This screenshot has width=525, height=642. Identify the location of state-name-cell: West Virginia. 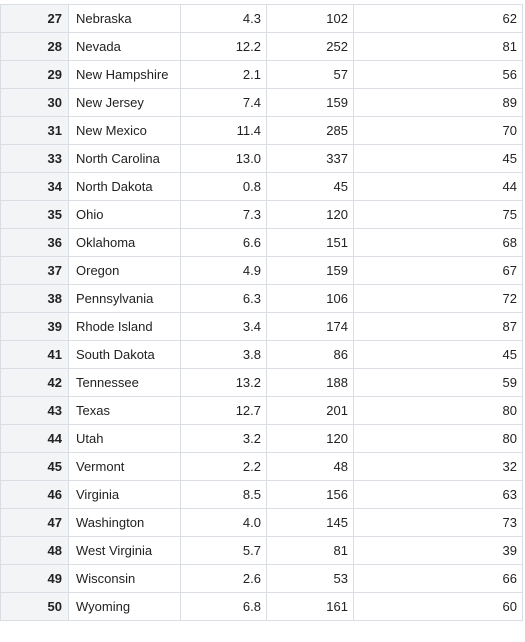
(124, 550).